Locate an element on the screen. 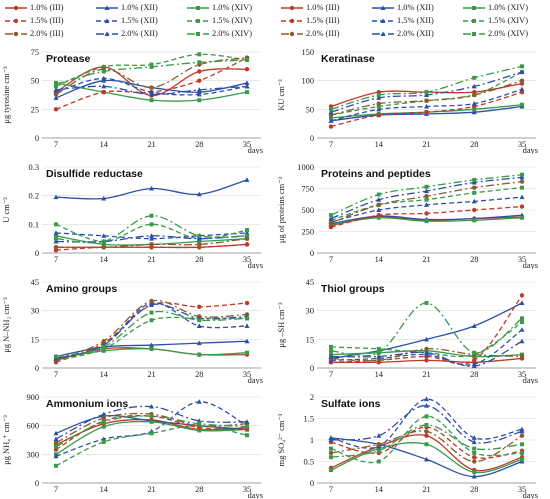  y-tick-label: 30 is located at coordinates (310, 311).